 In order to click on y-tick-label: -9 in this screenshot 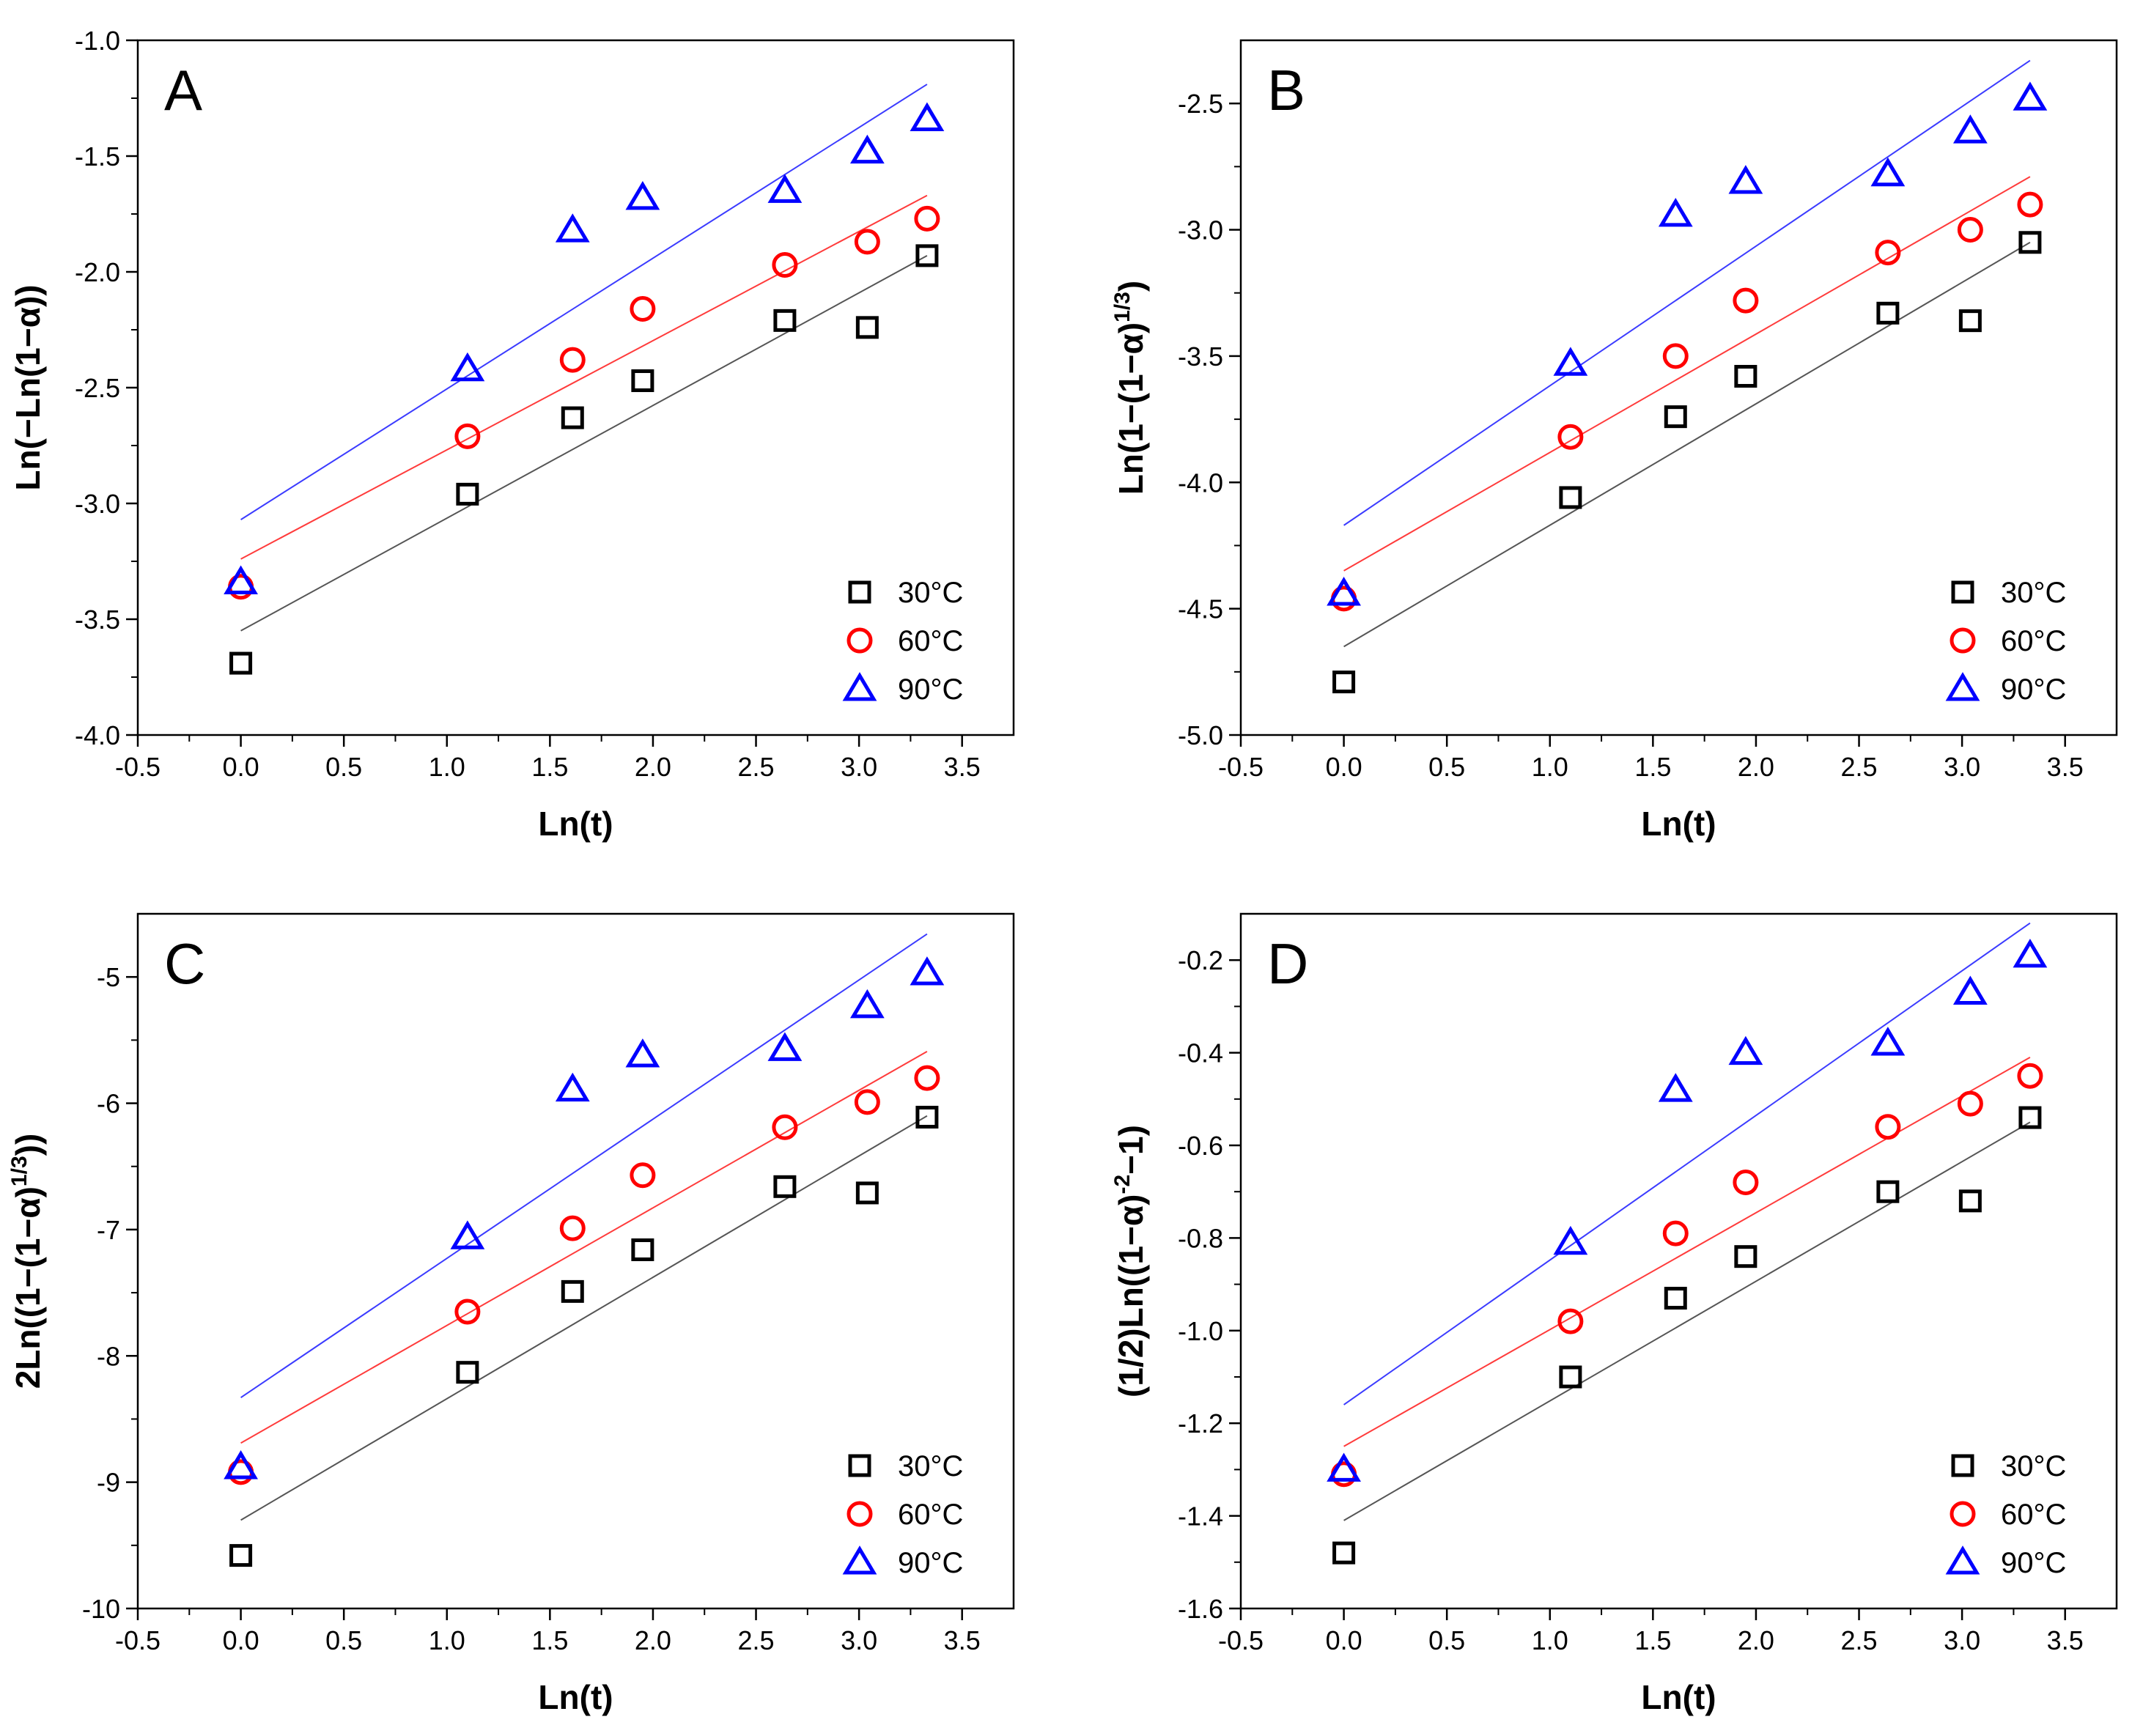, I will do `click(109, 1483)`.